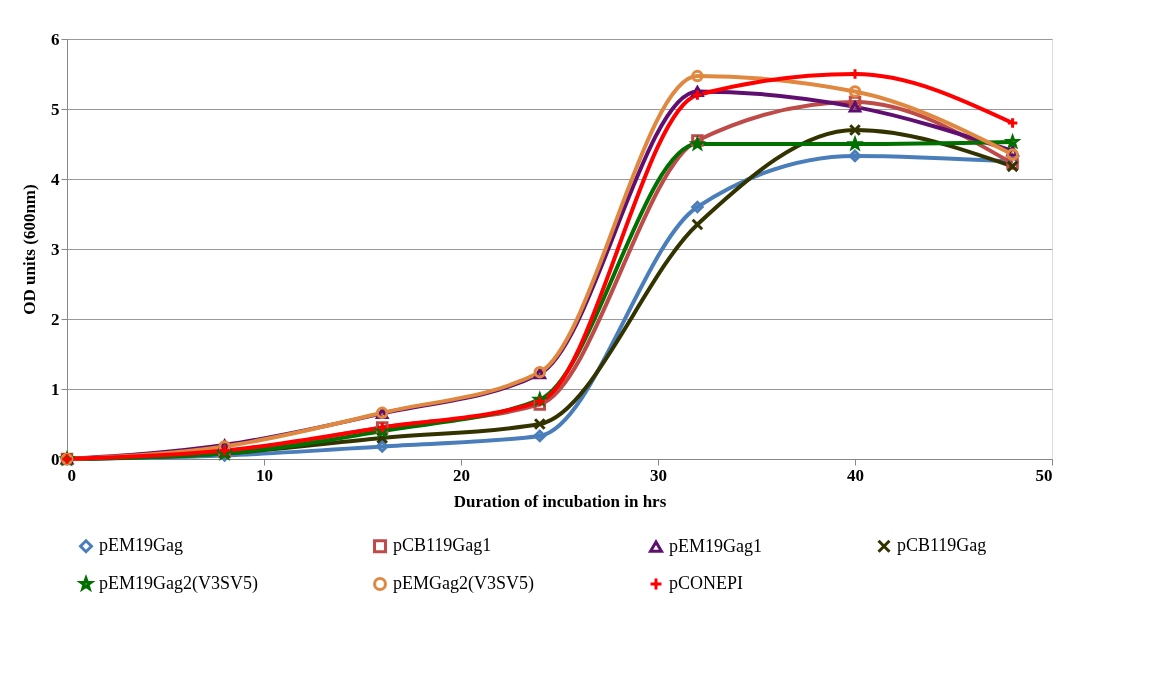 The width and height of the screenshot is (1170, 695). I want to click on x-tick-label: 20, so click(461, 475).